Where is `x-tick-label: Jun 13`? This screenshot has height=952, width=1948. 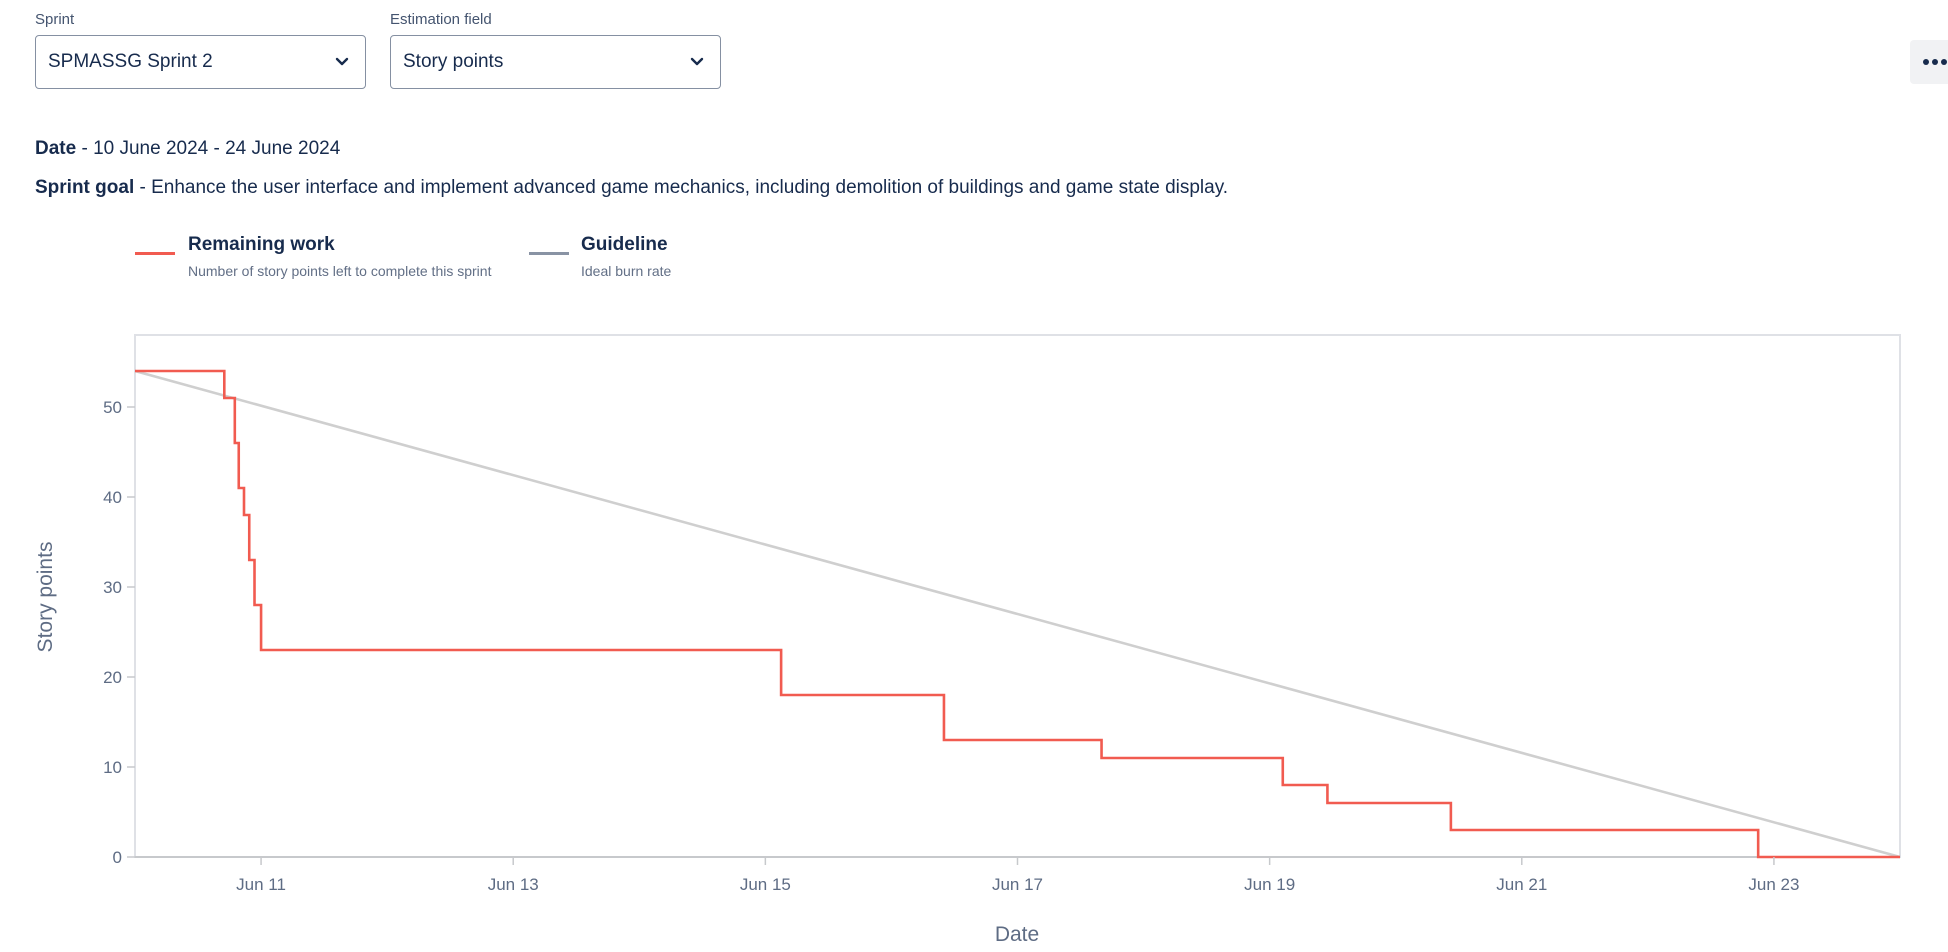 x-tick-label: Jun 13 is located at coordinates (513, 884).